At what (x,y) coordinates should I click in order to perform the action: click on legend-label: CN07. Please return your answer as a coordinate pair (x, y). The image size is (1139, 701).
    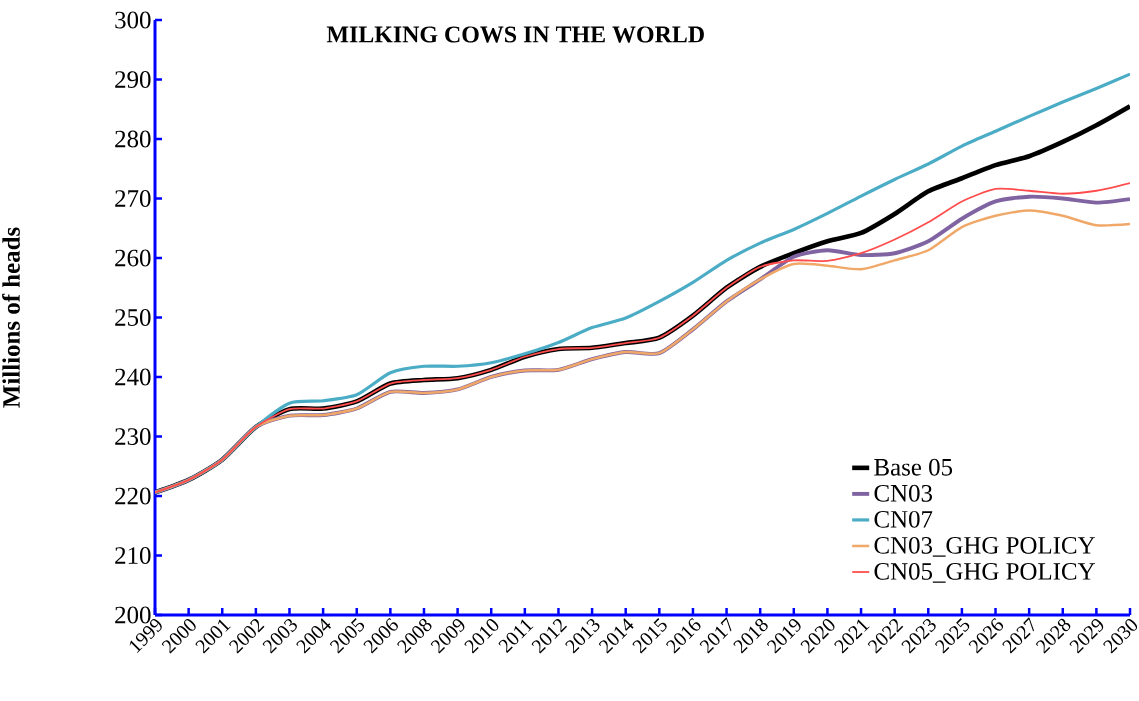
    Looking at the image, I should click on (903, 519).